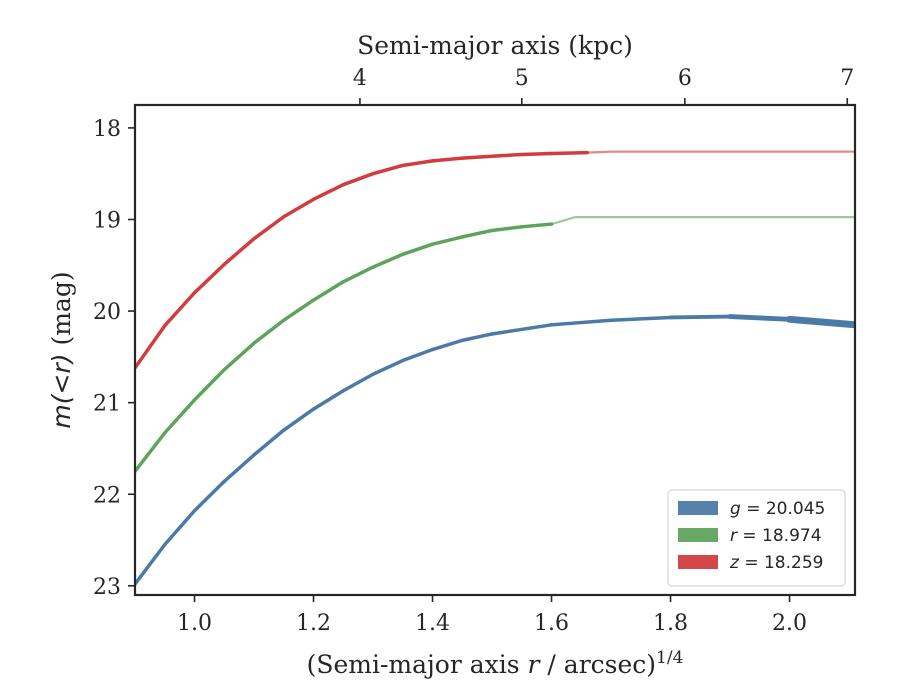 The height and width of the screenshot is (700, 900). Describe the element at coordinates (432, 623) in the screenshot. I see `x-tick-label: 1.4` at that location.